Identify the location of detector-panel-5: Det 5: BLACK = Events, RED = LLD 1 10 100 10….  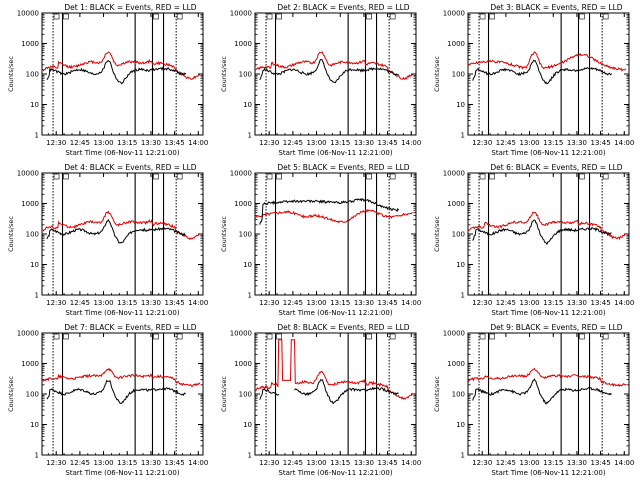
(320, 240).